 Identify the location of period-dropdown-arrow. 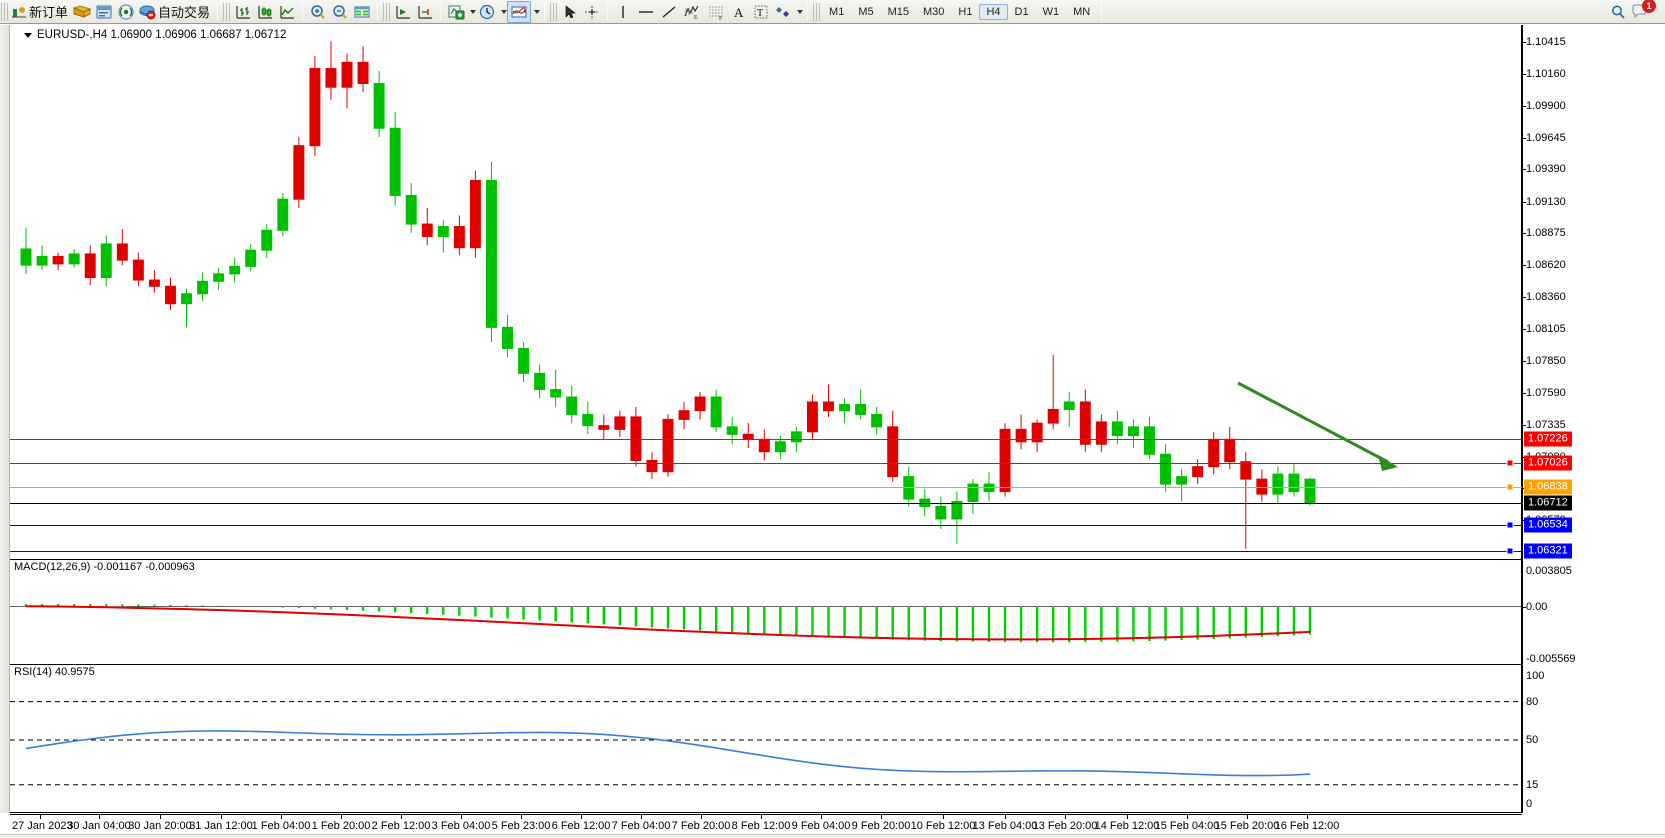
(504, 11).